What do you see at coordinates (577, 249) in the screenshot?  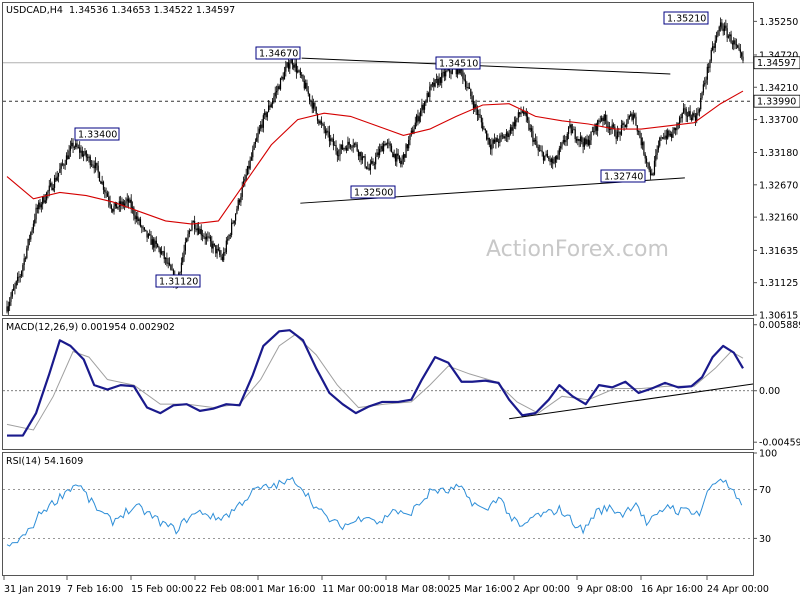 I see `watermark: ActionForex.com` at bounding box center [577, 249].